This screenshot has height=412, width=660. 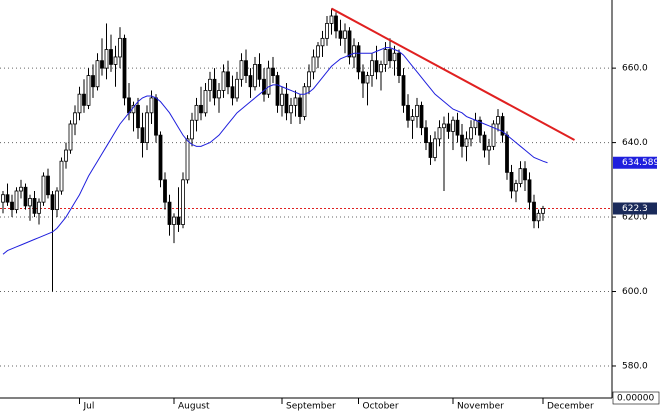 I want to click on y-tick-label: 660.0, so click(x=635, y=69).